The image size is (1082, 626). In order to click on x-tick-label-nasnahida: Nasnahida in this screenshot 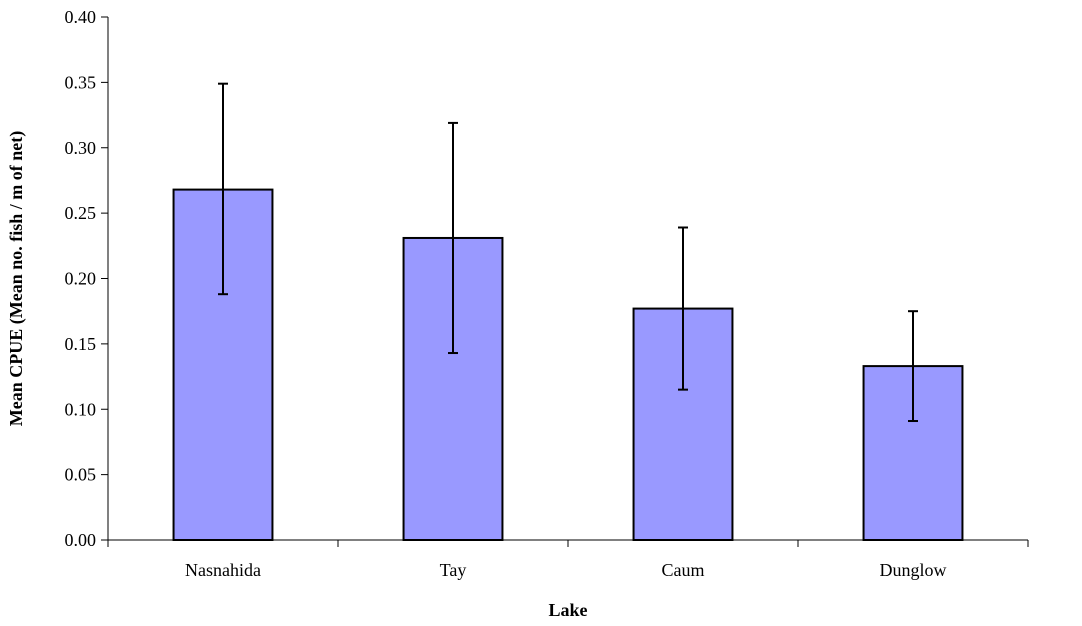, I will do `click(223, 570)`.